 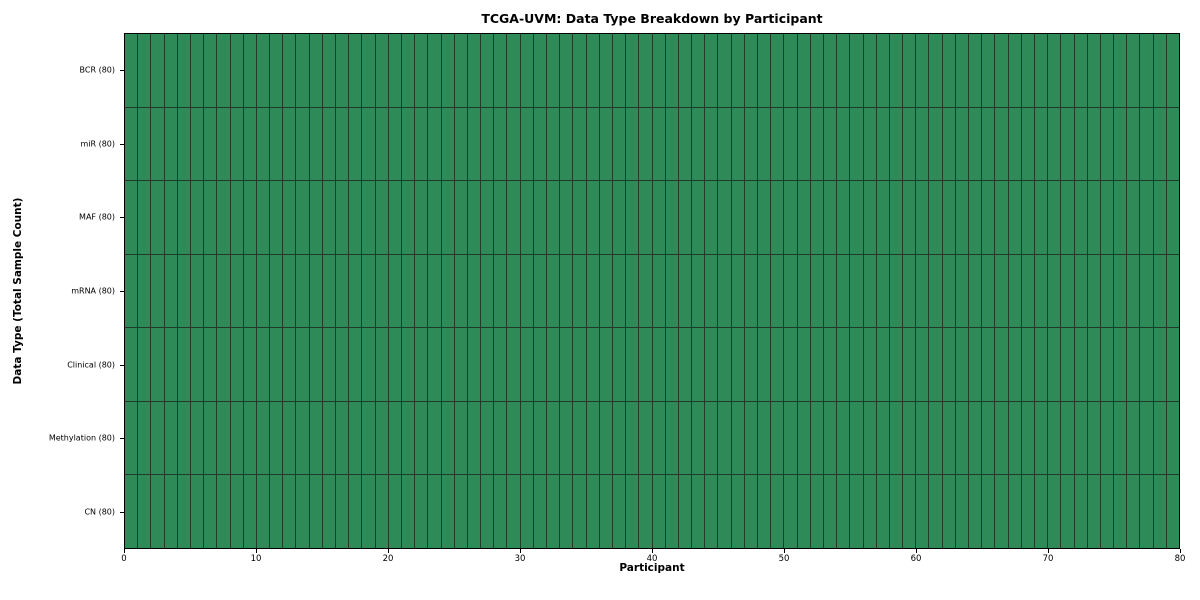 What do you see at coordinates (97, 217) in the screenshot?
I see `y-tick-label: MAF (80)` at bounding box center [97, 217].